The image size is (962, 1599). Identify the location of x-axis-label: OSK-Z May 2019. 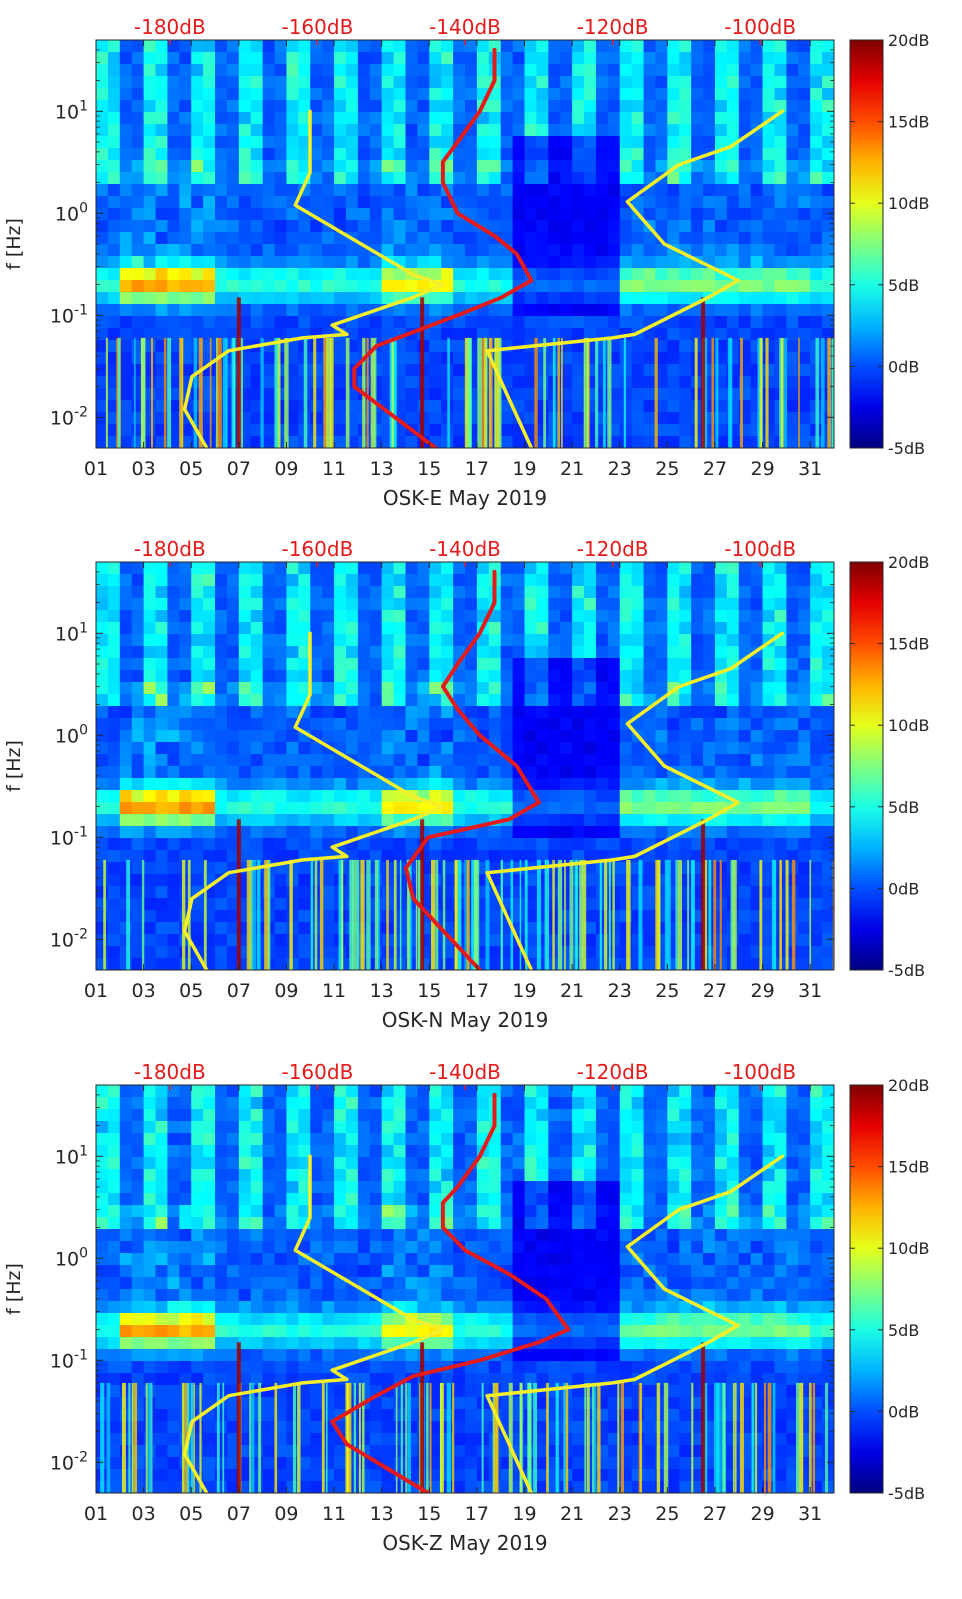
(464, 1543).